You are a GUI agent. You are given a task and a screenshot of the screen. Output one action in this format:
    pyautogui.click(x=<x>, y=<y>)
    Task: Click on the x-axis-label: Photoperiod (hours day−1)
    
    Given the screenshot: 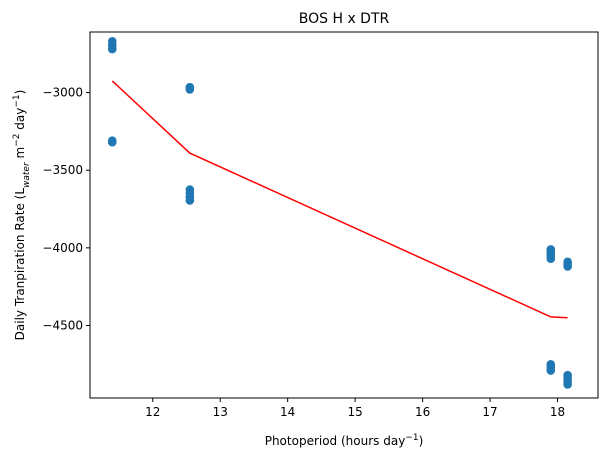 What is the action you would take?
    pyautogui.click(x=344, y=440)
    